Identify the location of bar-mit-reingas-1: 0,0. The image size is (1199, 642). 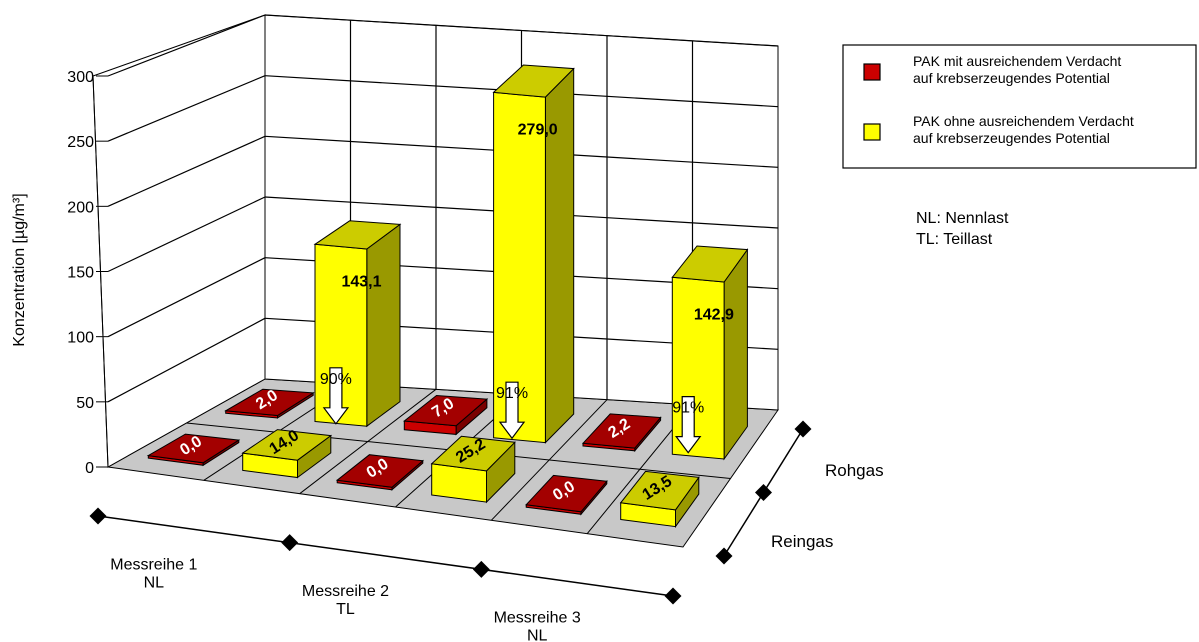
(193, 450).